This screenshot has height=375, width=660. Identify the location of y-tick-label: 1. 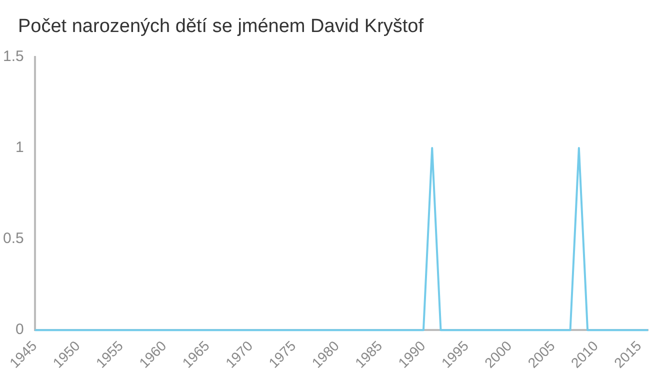
(20, 147).